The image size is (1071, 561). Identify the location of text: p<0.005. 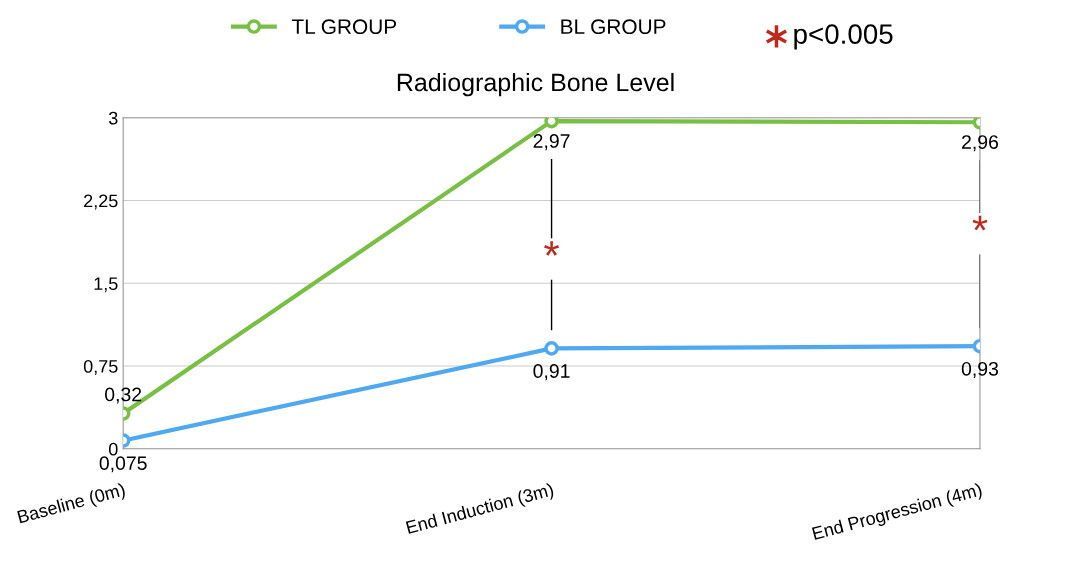
(843, 37).